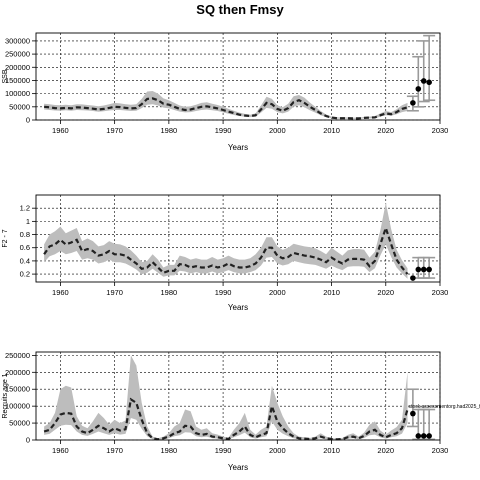 This screenshot has height=480, width=480. Describe the element at coordinates (5, 76) in the screenshot. I see `y-axis-label: SSB` at that location.